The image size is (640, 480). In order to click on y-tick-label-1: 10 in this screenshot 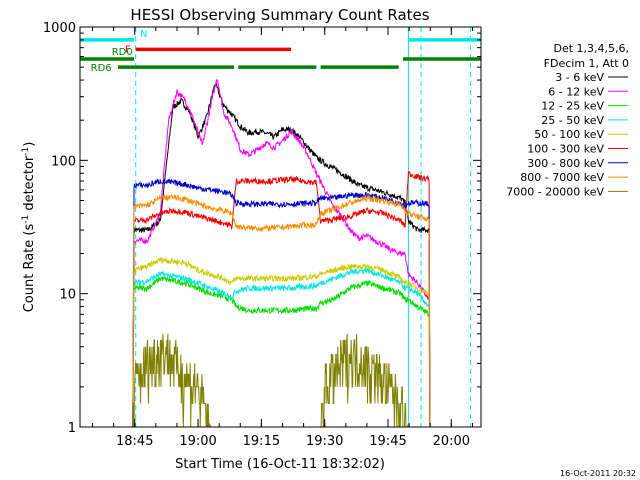, I will do `click(67, 295)`.